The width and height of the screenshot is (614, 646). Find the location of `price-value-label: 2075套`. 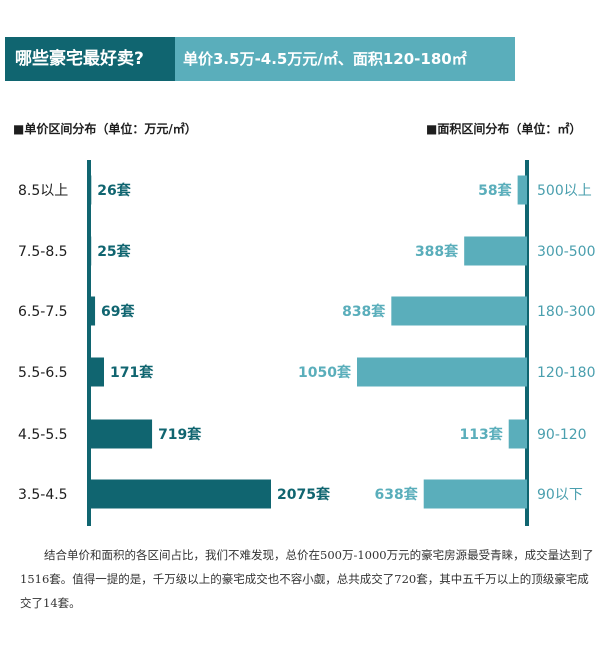

price-value-label: 2075套 is located at coordinates (303, 494).